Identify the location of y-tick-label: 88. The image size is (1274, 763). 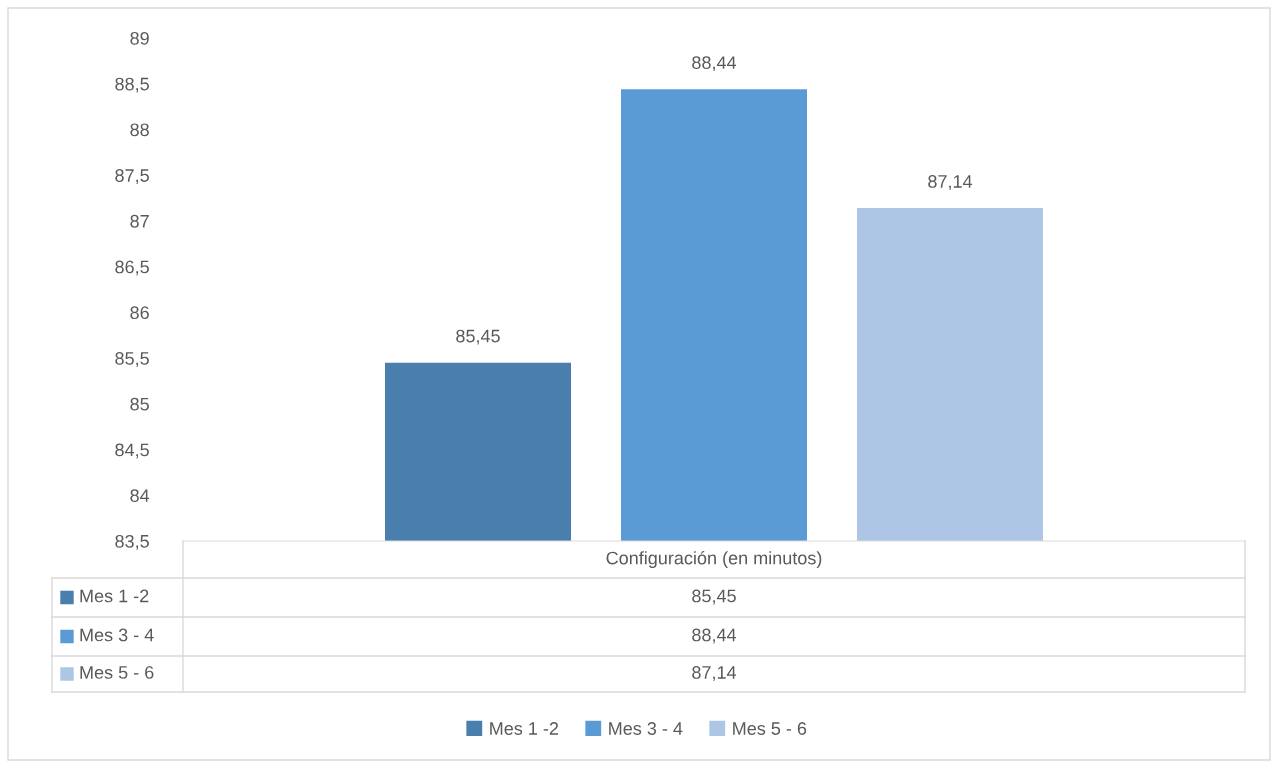
(139, 130).